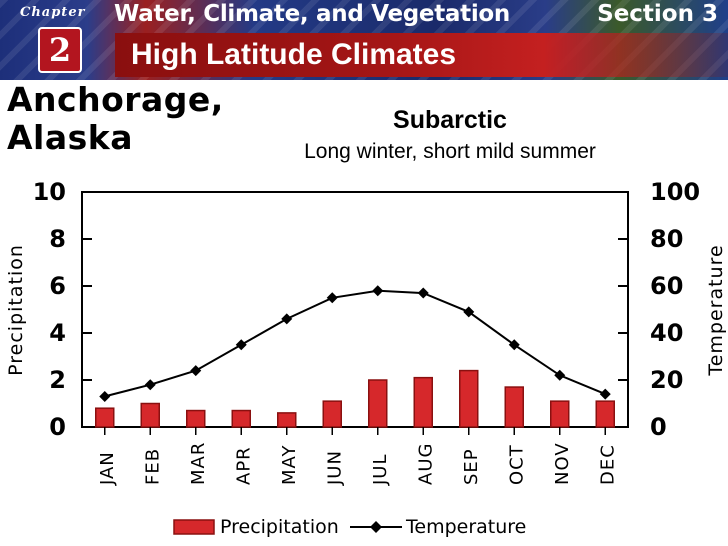 The width and height of the screenshot is (728, 546). I want to click on chapter-badge: Chapter 2, so click(47, 37).